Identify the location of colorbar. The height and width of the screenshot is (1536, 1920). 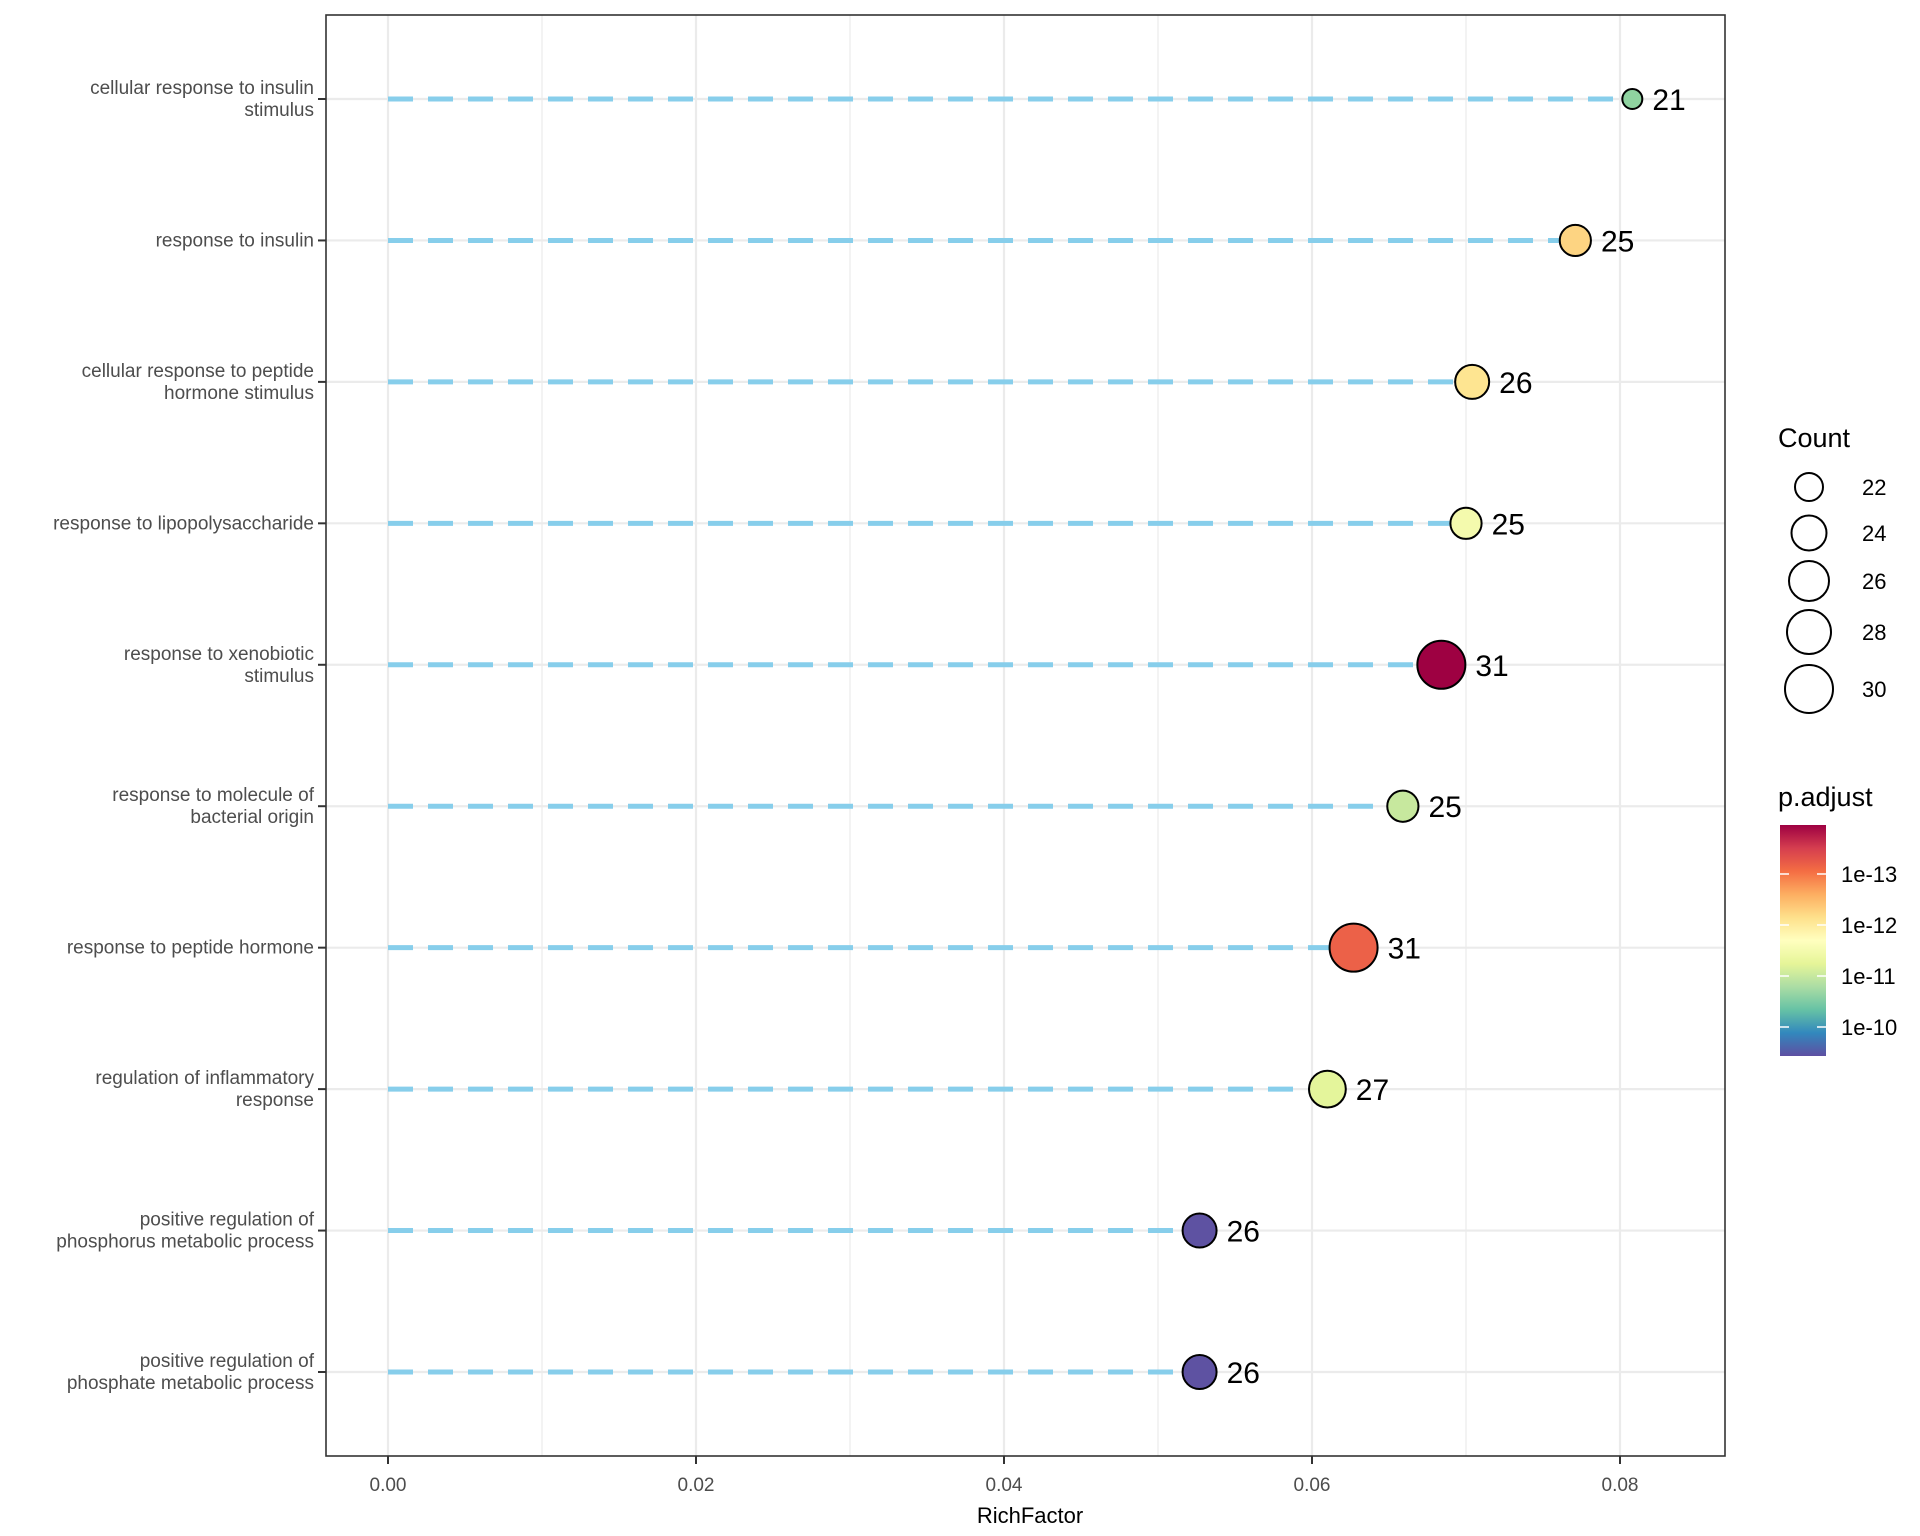
(1803, 940).